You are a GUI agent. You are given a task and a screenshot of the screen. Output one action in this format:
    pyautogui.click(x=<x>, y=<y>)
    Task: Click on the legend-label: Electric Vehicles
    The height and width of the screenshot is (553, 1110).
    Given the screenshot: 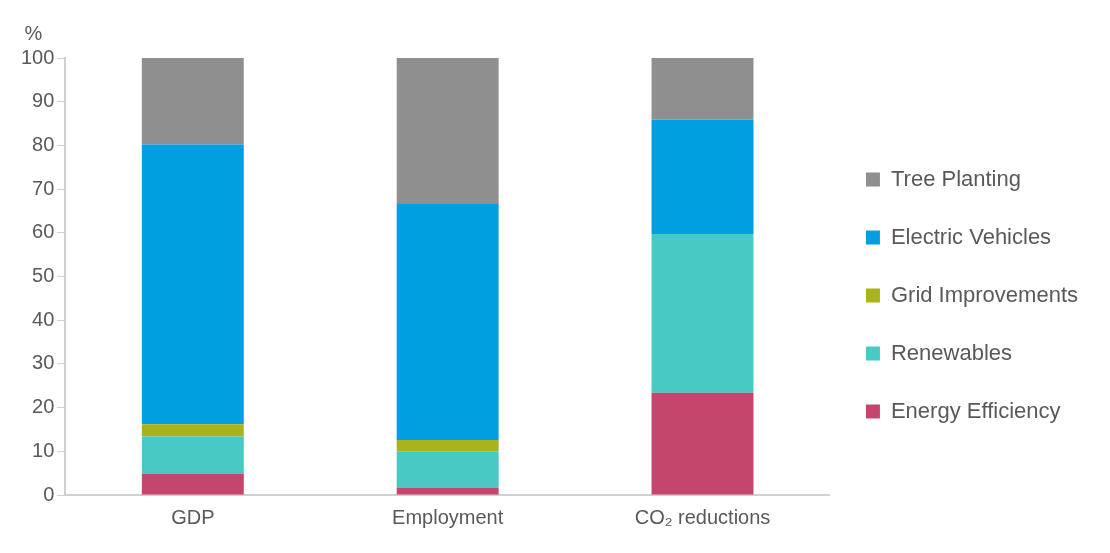 What is the action you would take?
    pyautogui.click(x=971, y=236)
    